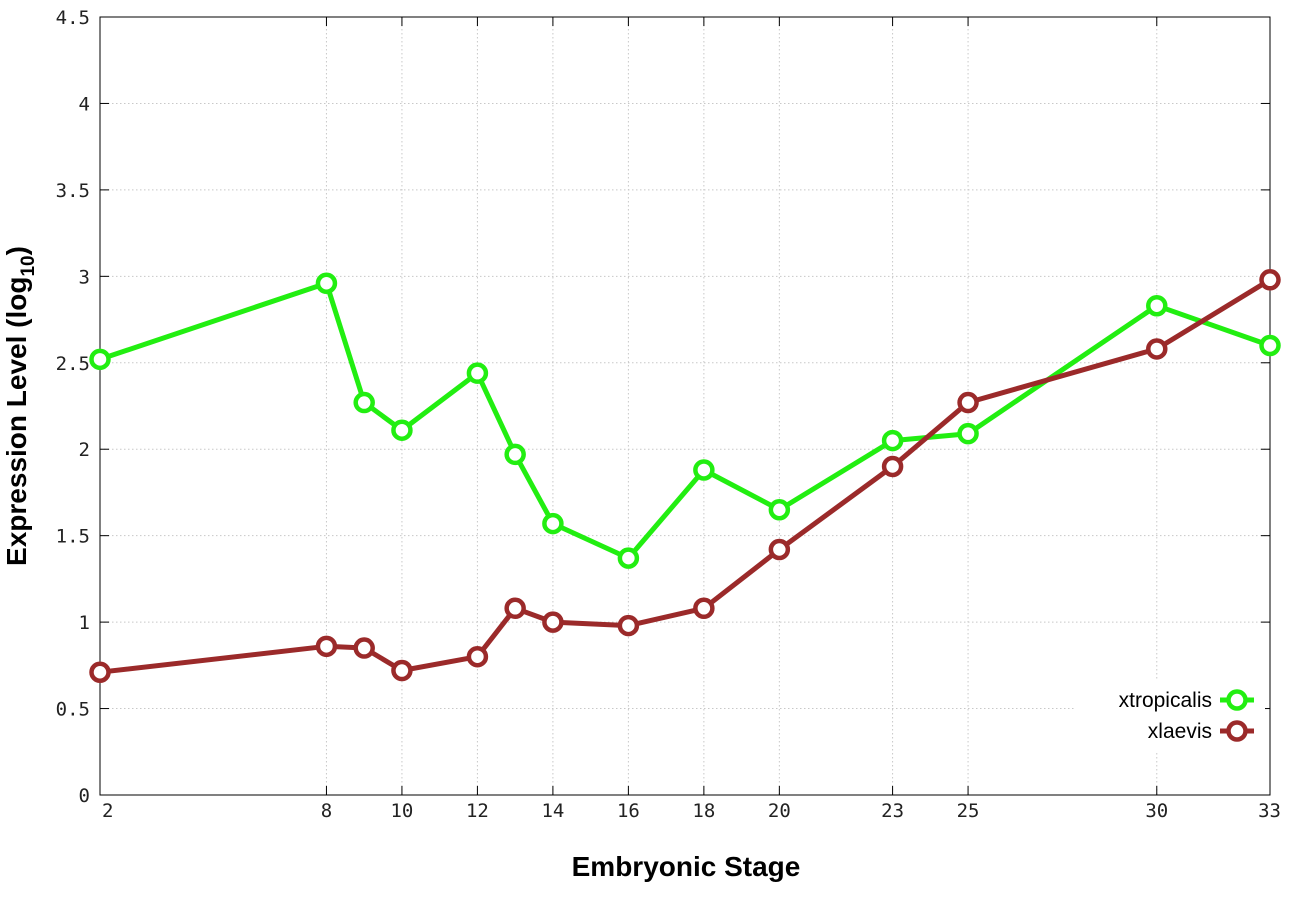 Image resolution: width=1296 pixels, height=907 pixels. What do you see at coordinates (73, 537) in the screenshot?
I see `y-tick-label: 1.5` at bounding box center [73, 537].